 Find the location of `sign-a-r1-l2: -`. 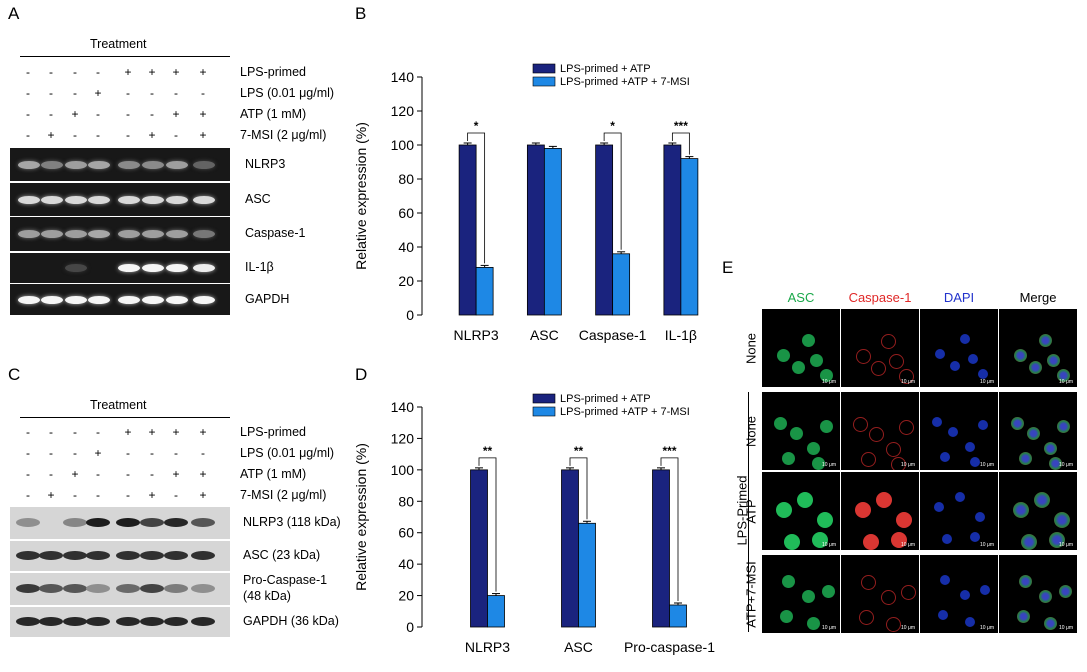

sign-a-r1-l2: - is located at coordinates (75, 93).